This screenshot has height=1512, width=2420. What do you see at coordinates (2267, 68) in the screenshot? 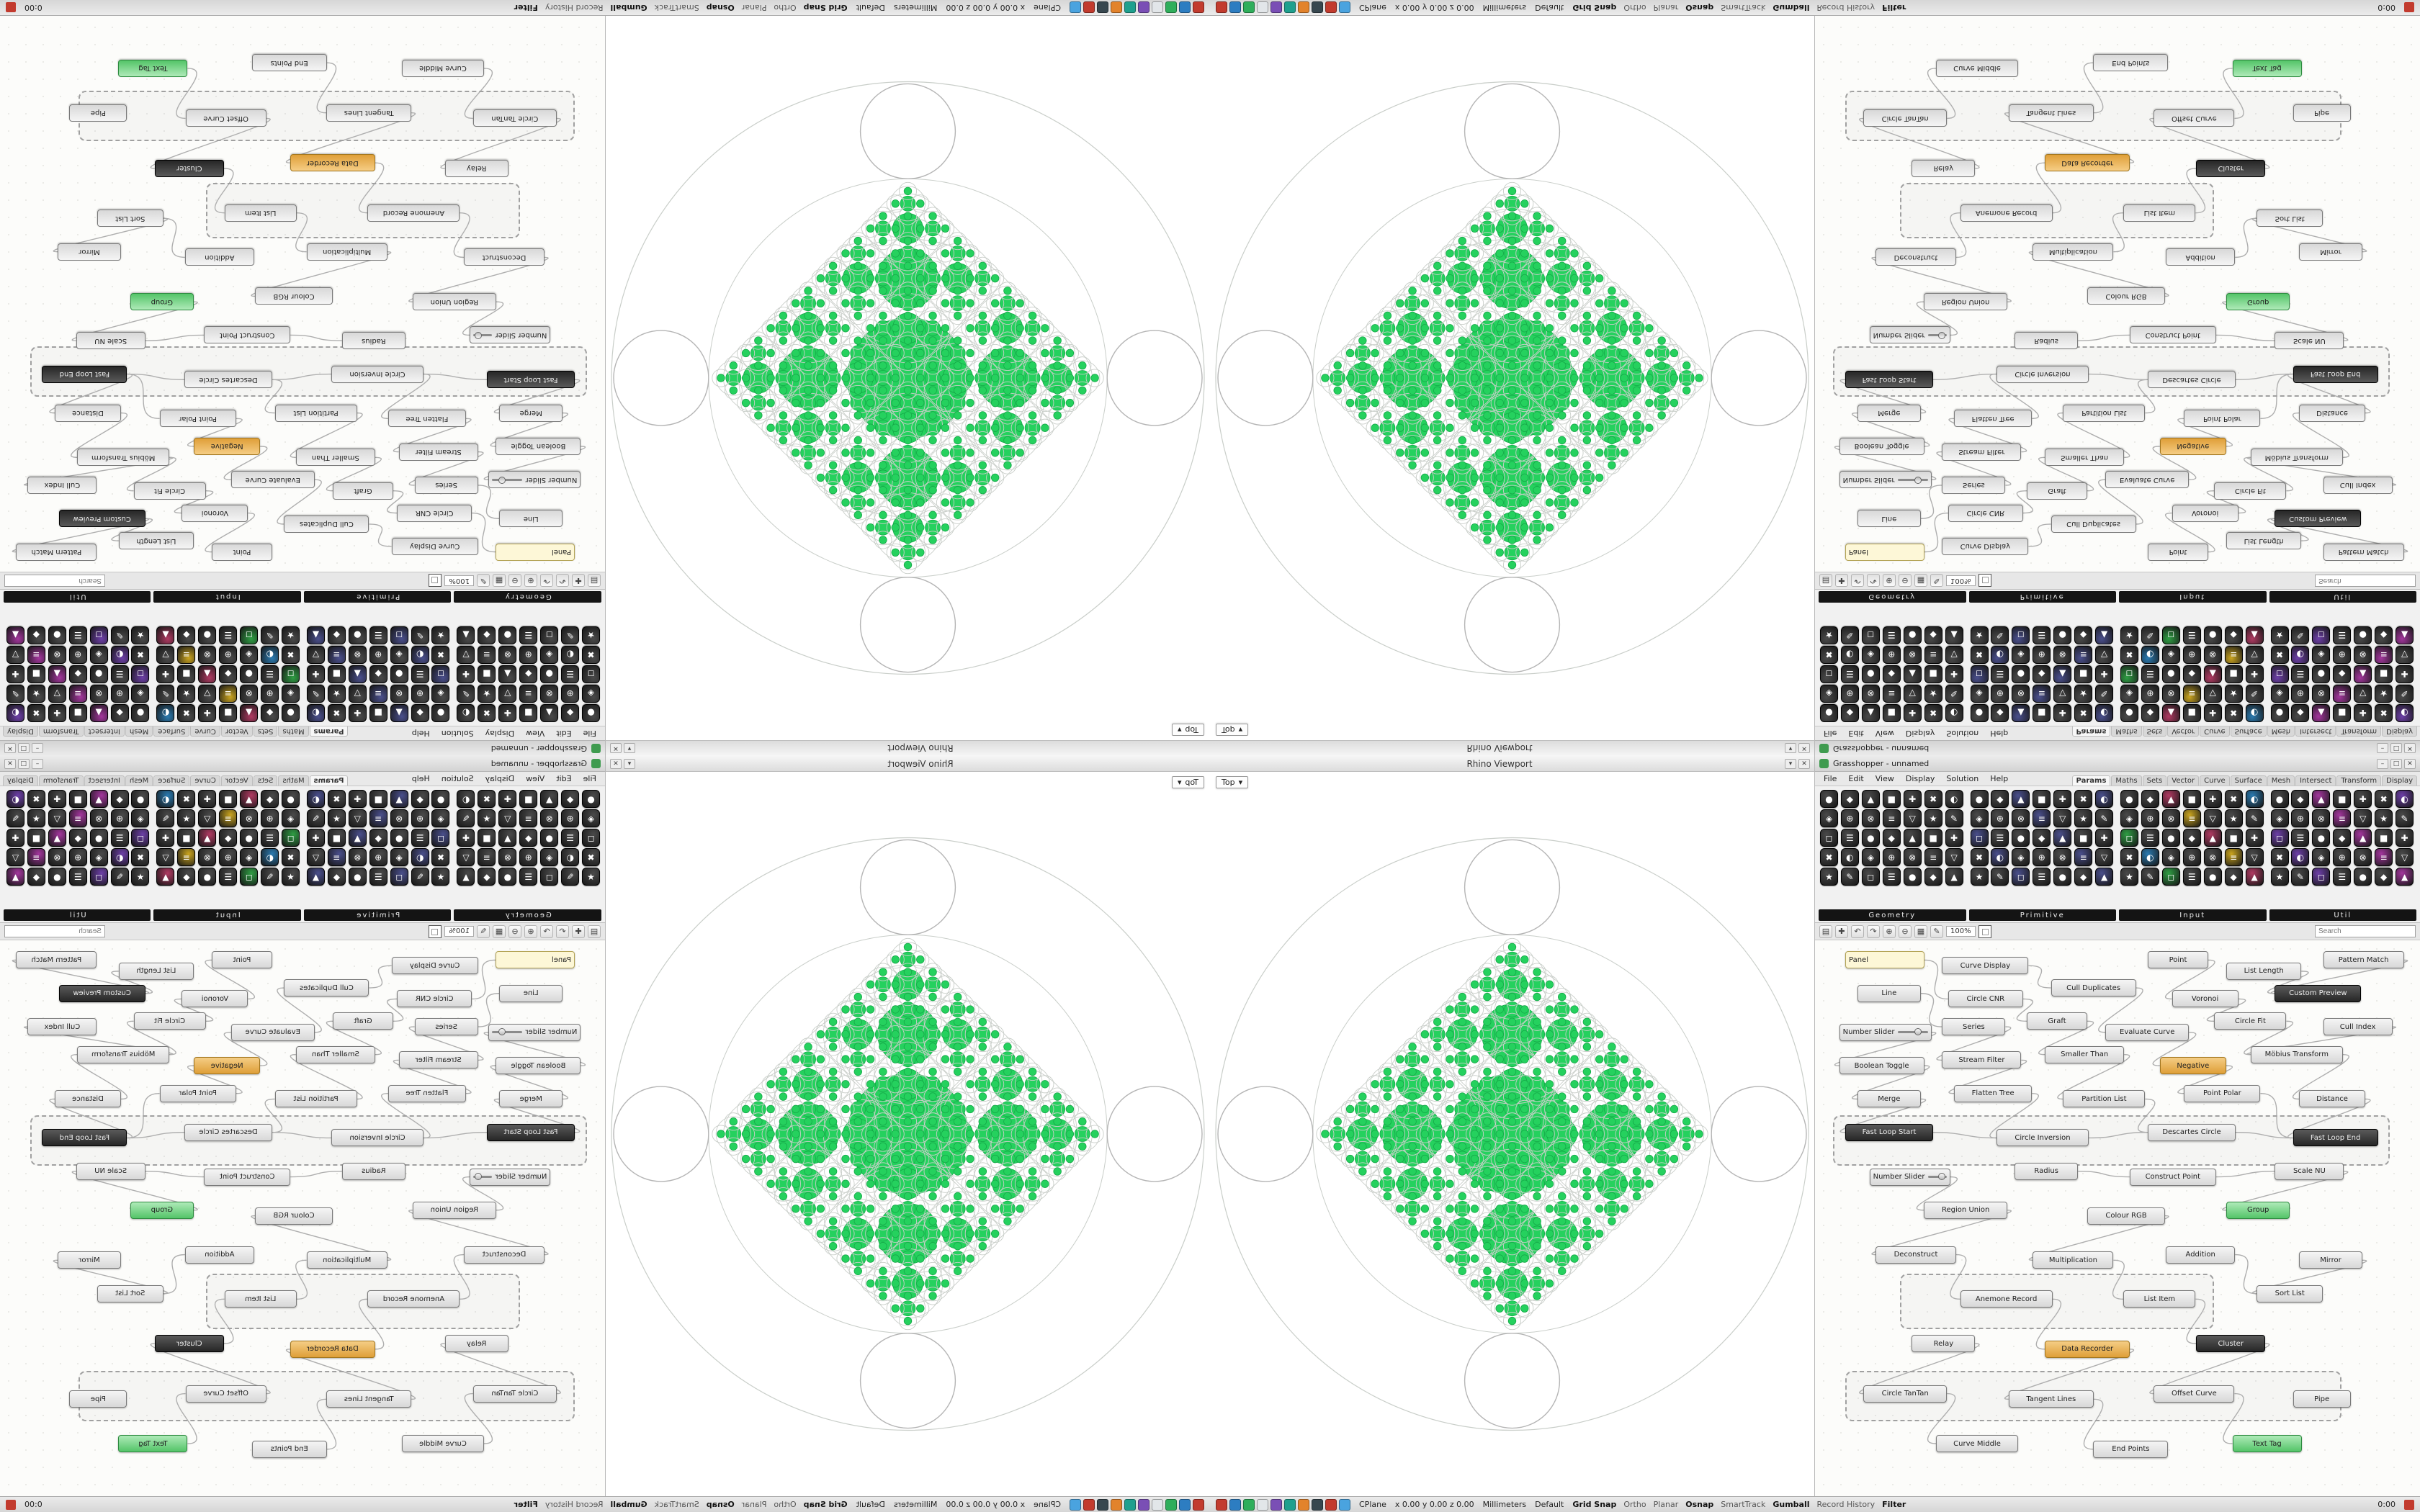
I see `gh-node: Text Tag` at bounding box center [2267, 68].